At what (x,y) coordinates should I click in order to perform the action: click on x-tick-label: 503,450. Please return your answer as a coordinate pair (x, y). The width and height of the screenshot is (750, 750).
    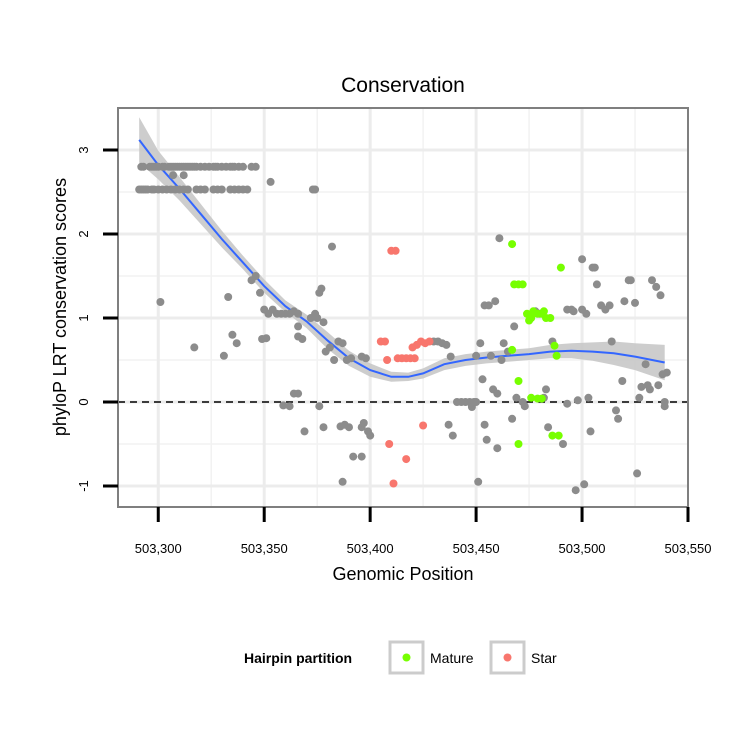
    Looking at the image, I should click on (476, 548).